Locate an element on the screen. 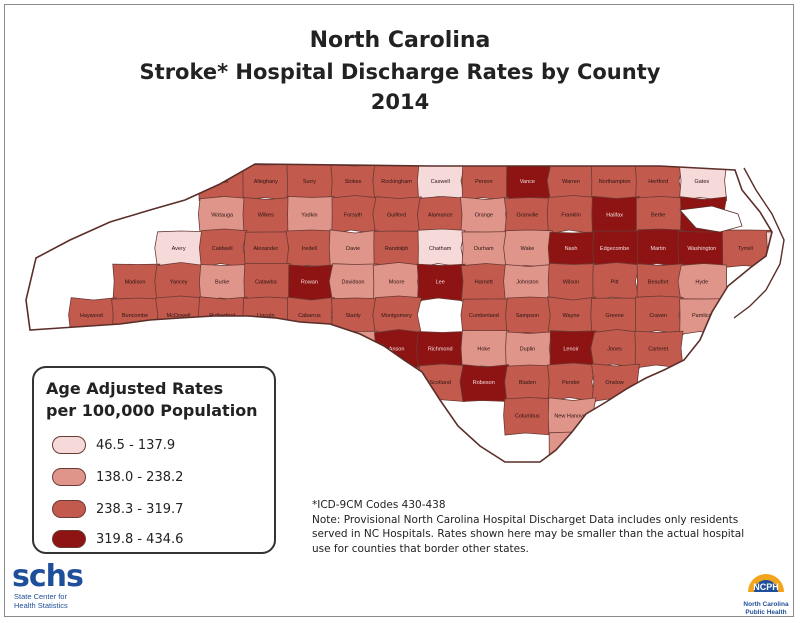 The height and width of the screenshot is (623, 800). county-label-pender: Pender is located at coordinates (571, 383).